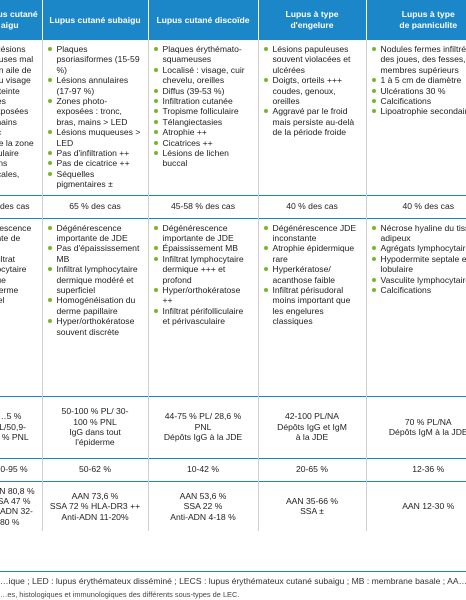 Image resolution: width=466 pixels, height=600 pixels. What do you see at coordinates (13, 49) in the screenshot?
I see `list-item: … : lésions` at bounding box center [13, 49].